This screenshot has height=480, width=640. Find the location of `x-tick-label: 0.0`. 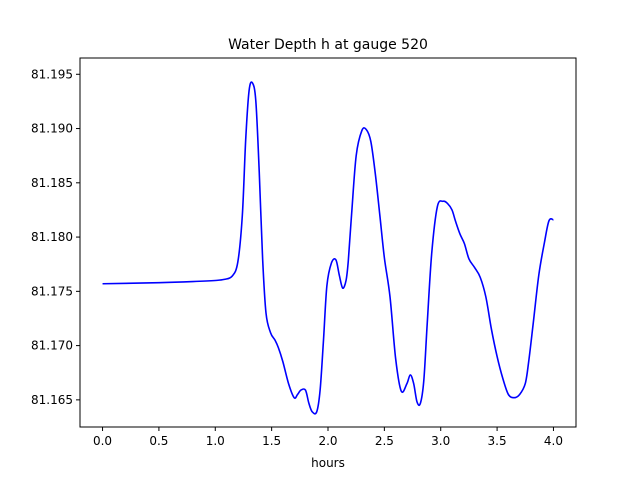

x-tick-label: 0.0 is located at coordinates (102, 441).